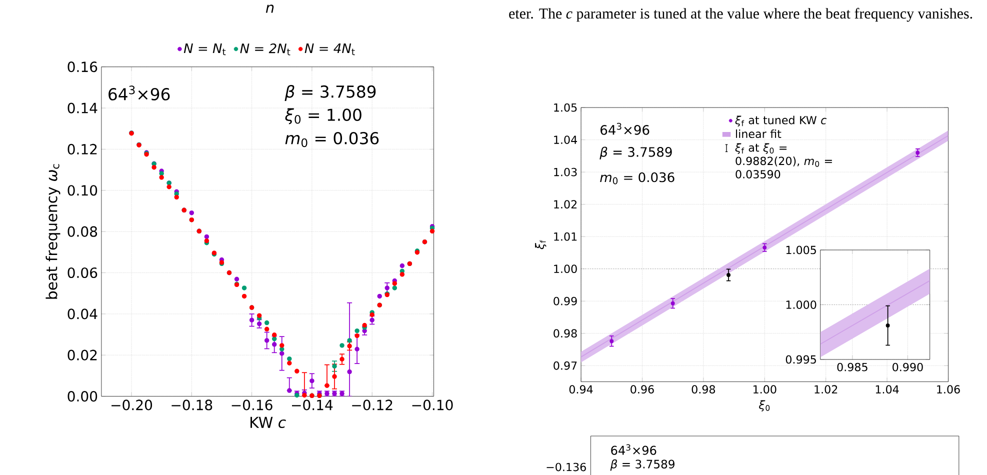  What do you see at coordinates (565, 204) in the screenshot?
I see `y-tick-label: 1.02` at bounding box center [565, 204].